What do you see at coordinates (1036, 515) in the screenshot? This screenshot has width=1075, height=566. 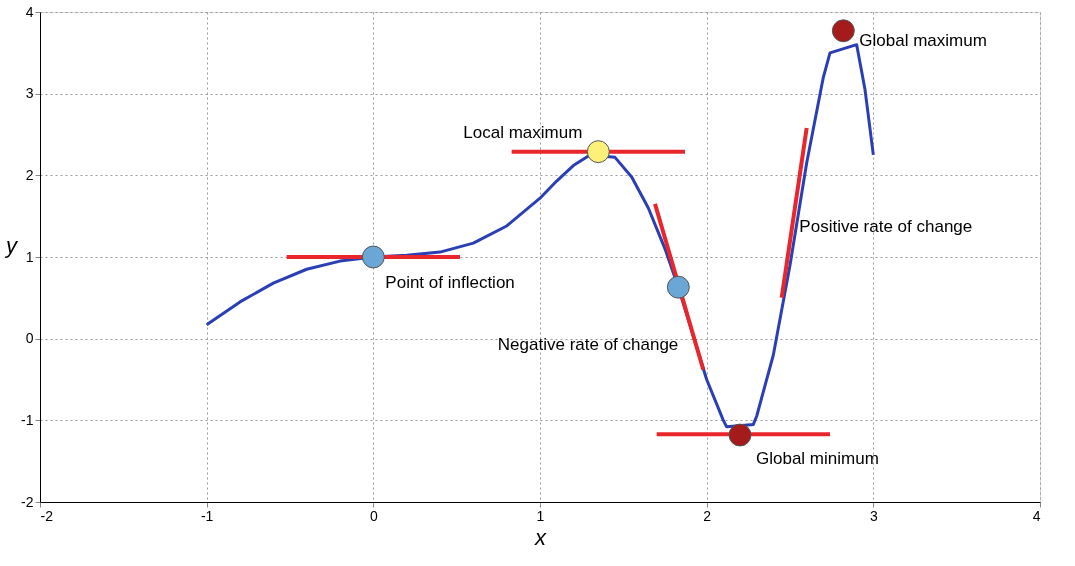 I see `x-tick-label: 4` at bounding box center [1036, 515].